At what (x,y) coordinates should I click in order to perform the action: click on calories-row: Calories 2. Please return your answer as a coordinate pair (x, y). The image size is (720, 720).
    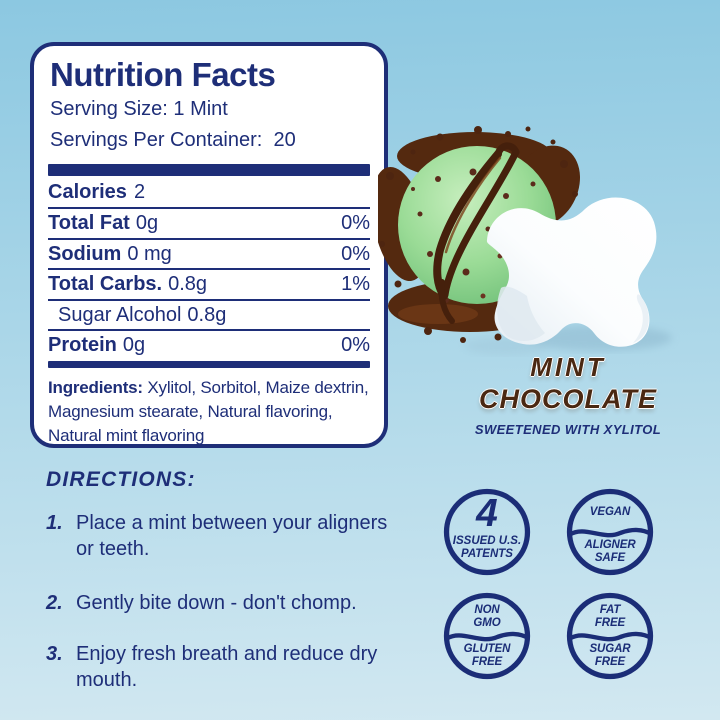
    Looking at the image, I should click on (209, 192).